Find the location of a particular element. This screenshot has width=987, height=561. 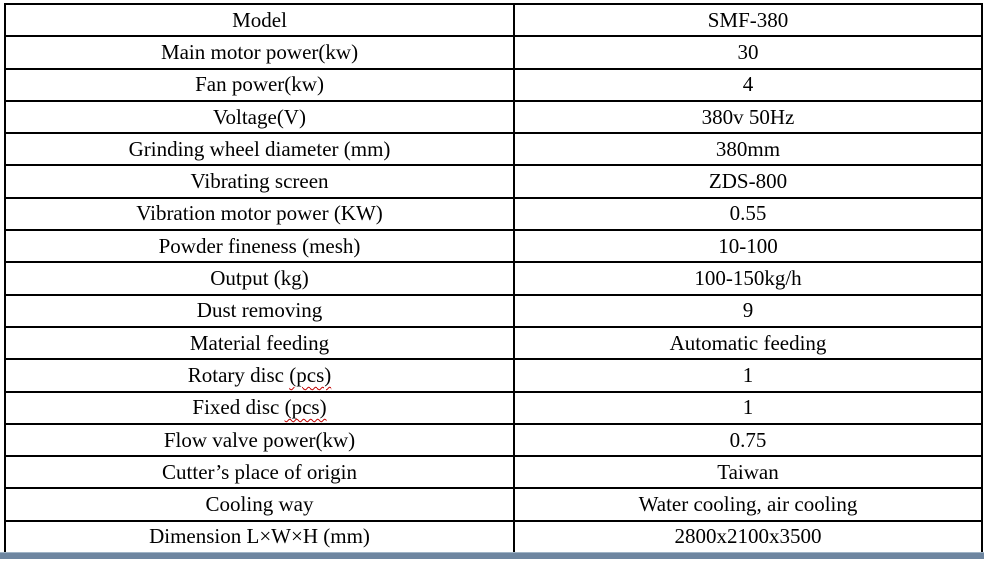

spec-label: Vibrating screen is located at coordinates (259, 181).